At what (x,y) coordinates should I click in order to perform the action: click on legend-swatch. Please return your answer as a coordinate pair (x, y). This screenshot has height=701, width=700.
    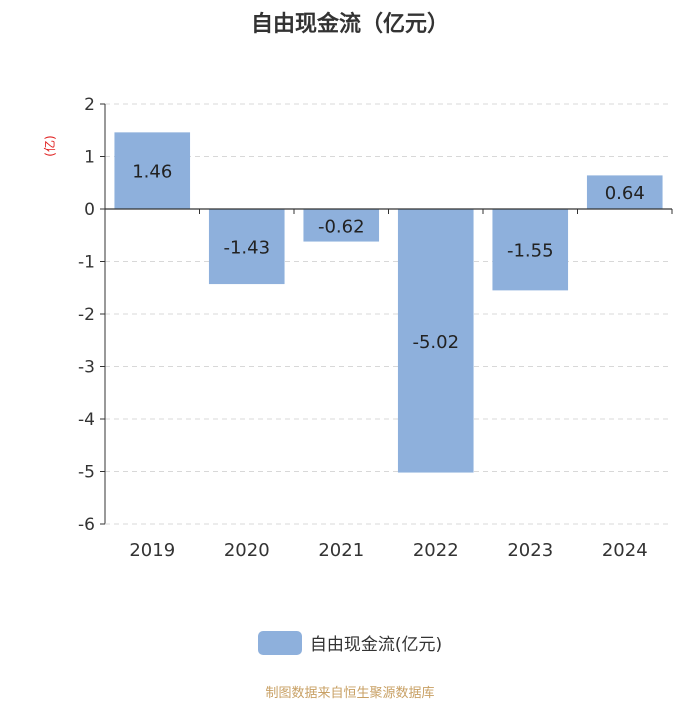
    Looking at the image, I should click on (279, 642).